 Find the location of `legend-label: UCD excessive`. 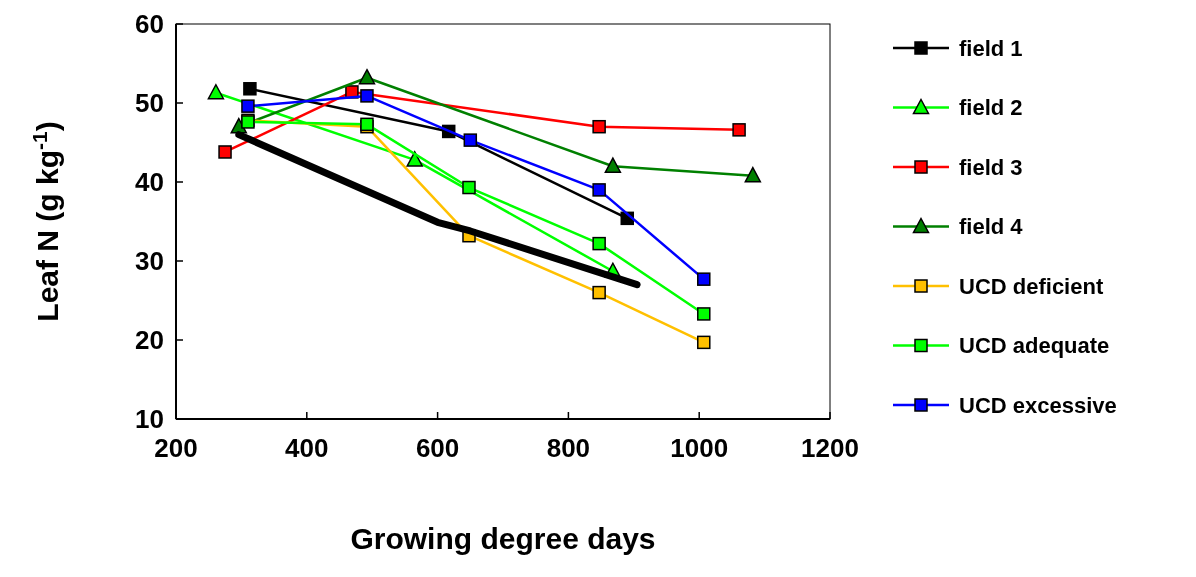

legend-label: UCD excessive is located at coordinates (1038, 405).